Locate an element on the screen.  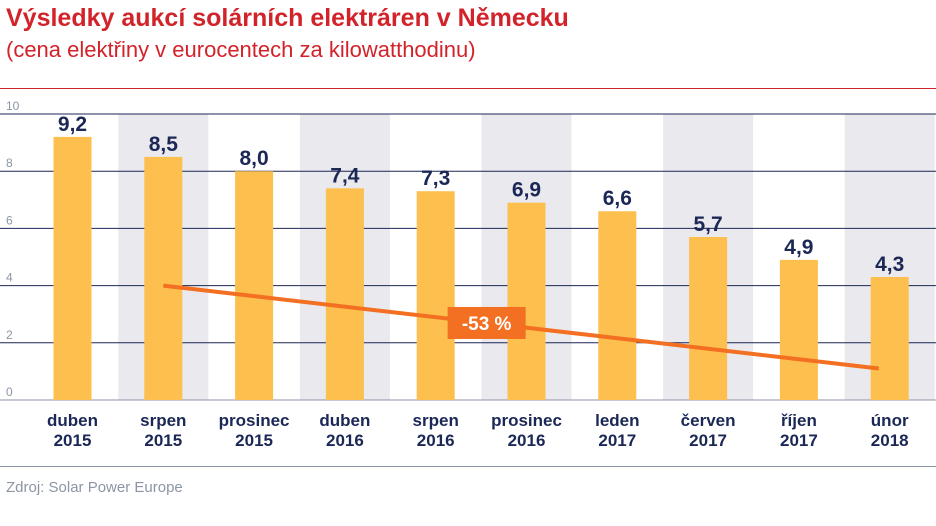
value-label: 5,7 is located at coordinates (707, 224).